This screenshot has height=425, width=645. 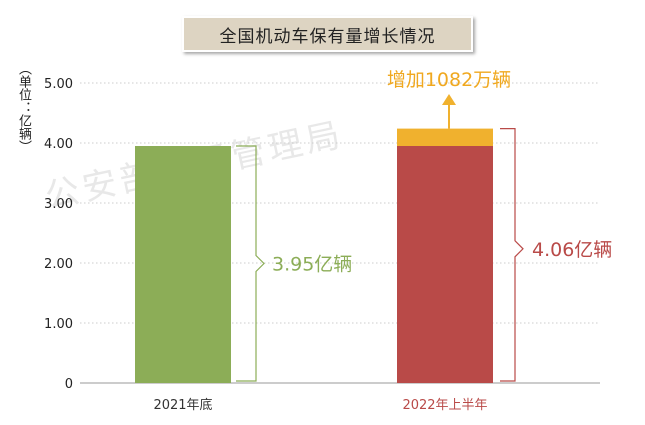 I want to click on increase-arrow-head, so click(x=449, y=99).